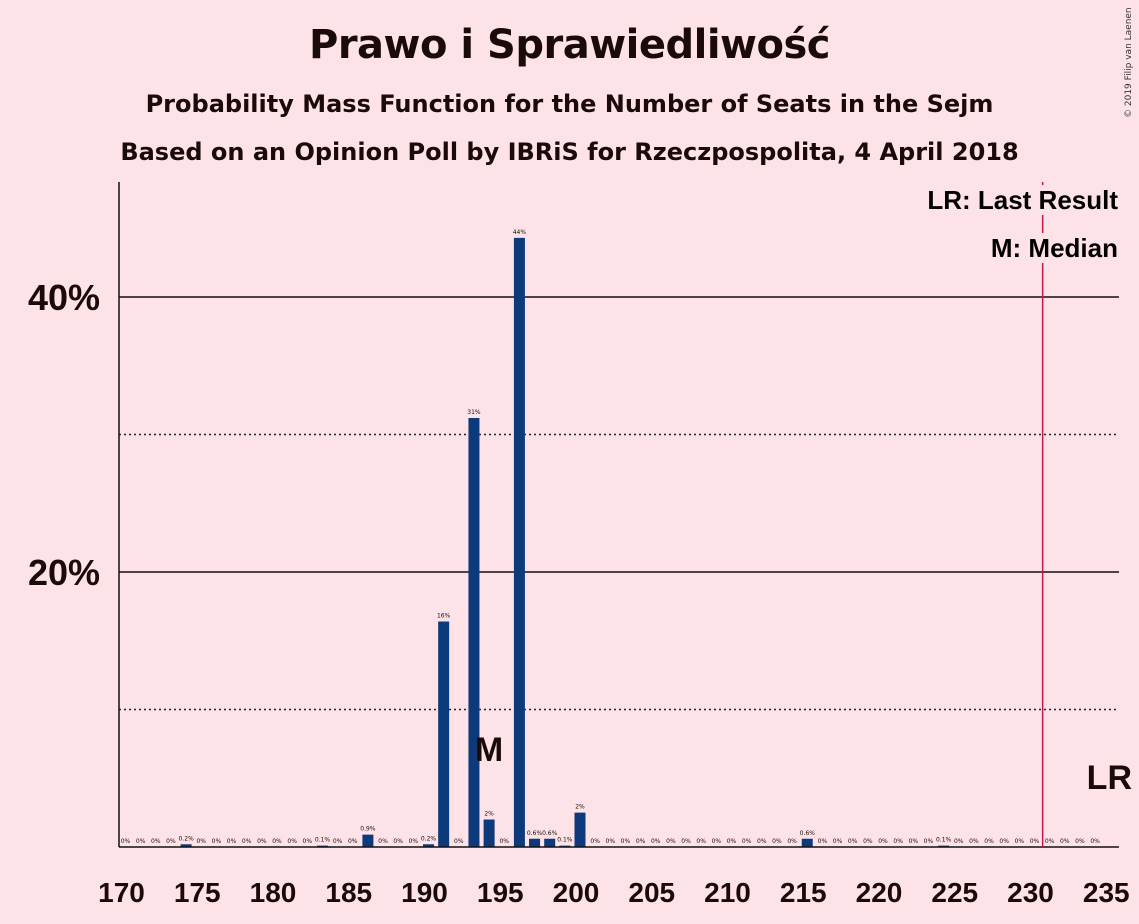 This screenshot has height=924, width=1139. What do you see at coordinates (853, 841) in the screenshot?
I see `bar-label-218: 0%` at bounding box center [853, 841].